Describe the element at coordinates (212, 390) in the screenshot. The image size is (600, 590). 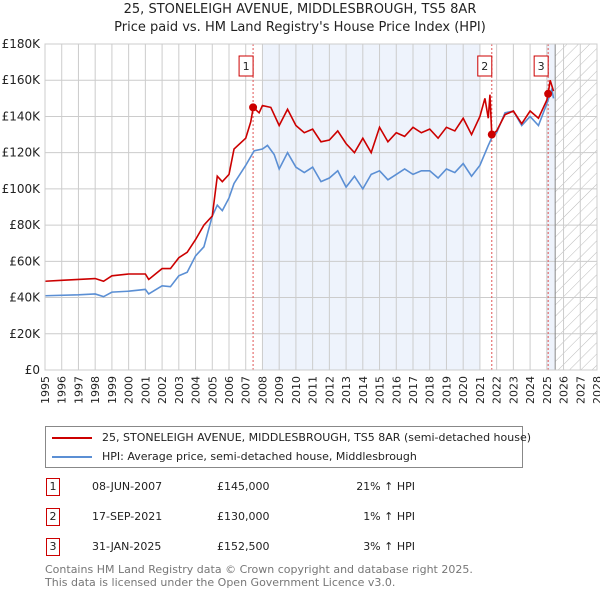
I see `x-tick-label: 2005` at that location.